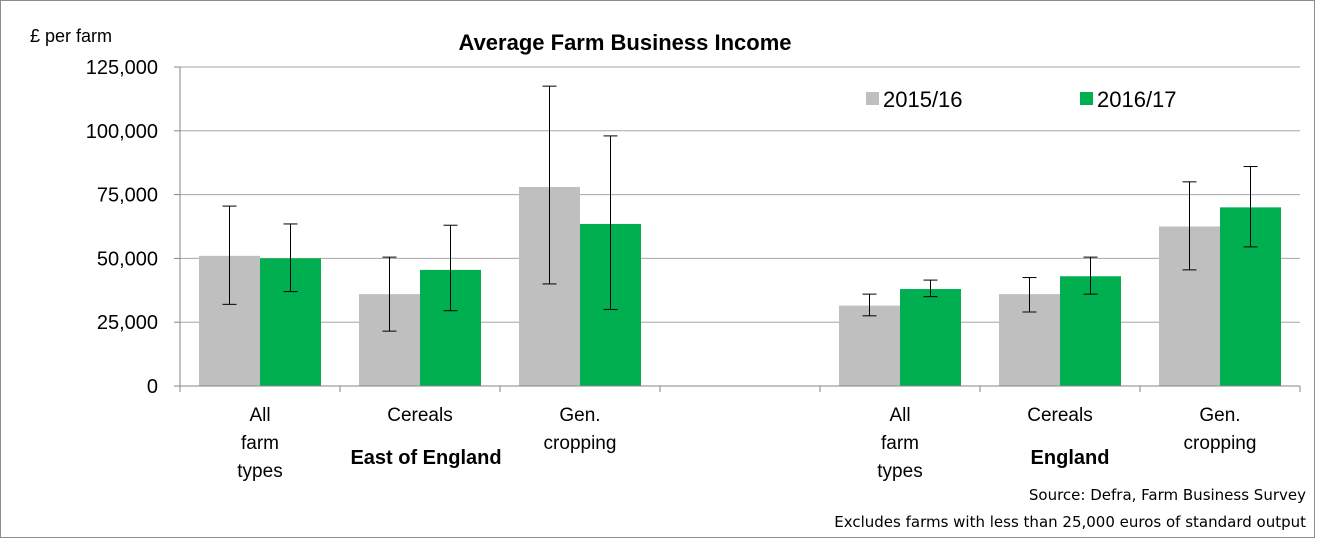  I want to click on y-tick-labels: 0 25,000 50,000 75,000 100,000 125,000, so click(122, 227).